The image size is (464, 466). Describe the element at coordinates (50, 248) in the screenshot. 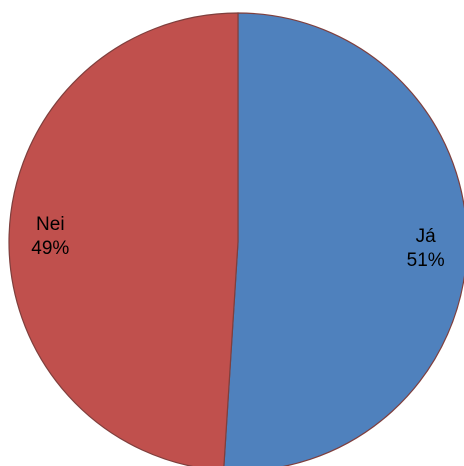

I see `slice-value-label: 49%` at that location.